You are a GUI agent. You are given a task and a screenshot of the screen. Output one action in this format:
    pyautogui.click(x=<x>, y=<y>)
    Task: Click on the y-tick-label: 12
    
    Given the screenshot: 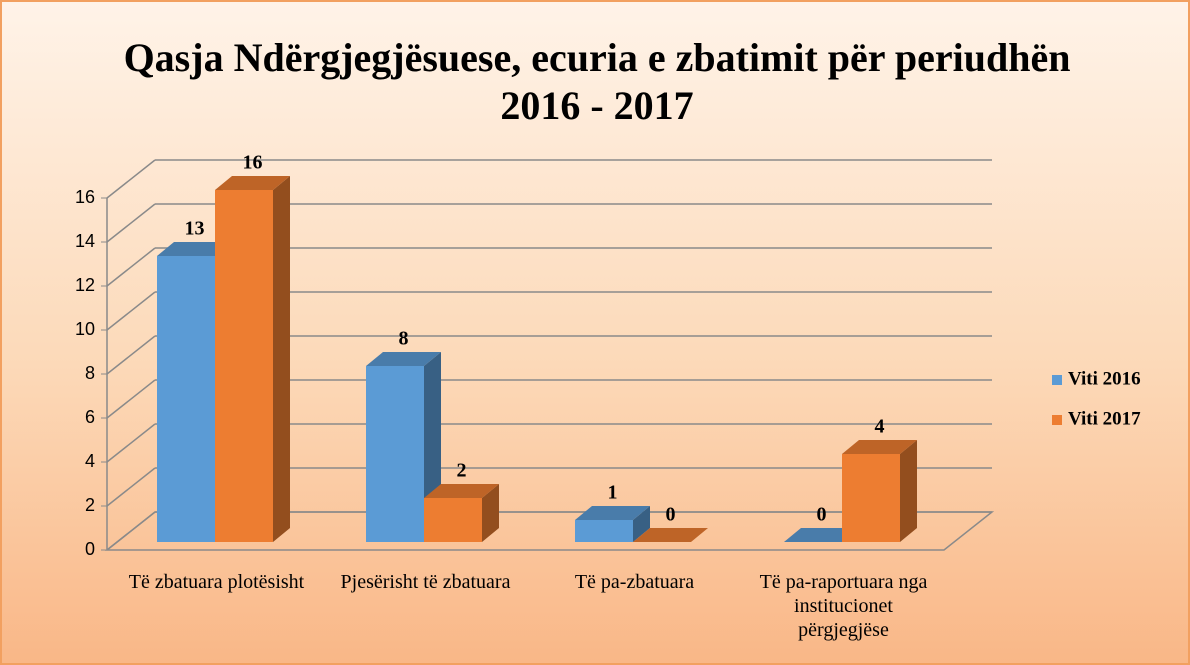 What is the action you would take?
    pyautogui.click(x=85, y=285)
    